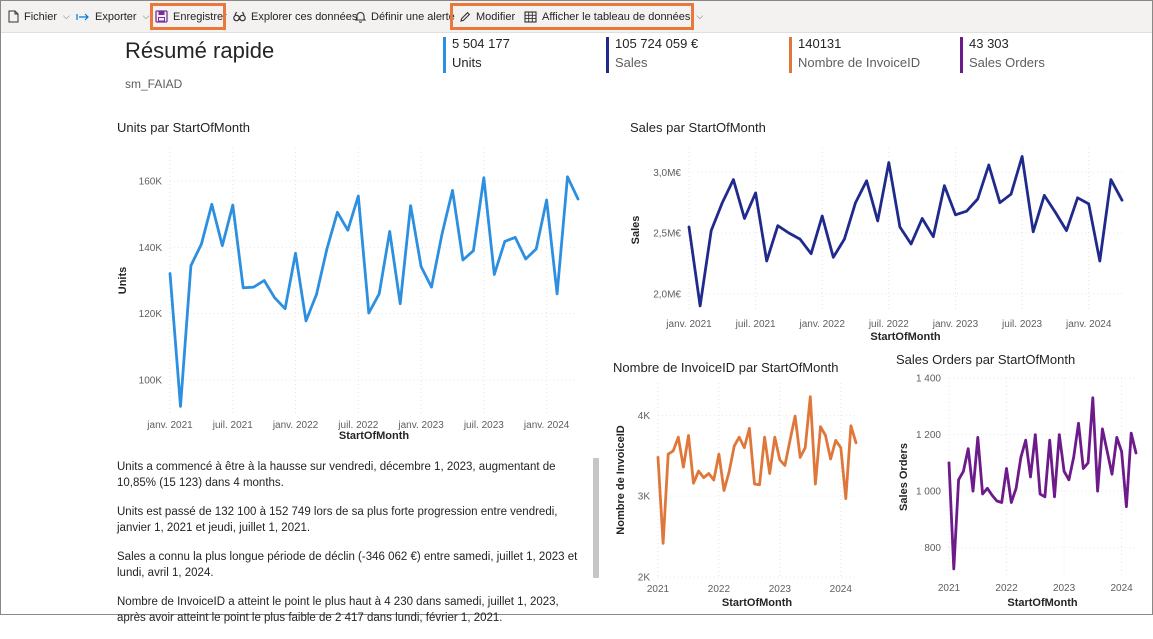  What do you see at coordinates (39, 16) in the screenshot?
I see `file-menu: Fichier ⌵` at bounding box center [39, 16].